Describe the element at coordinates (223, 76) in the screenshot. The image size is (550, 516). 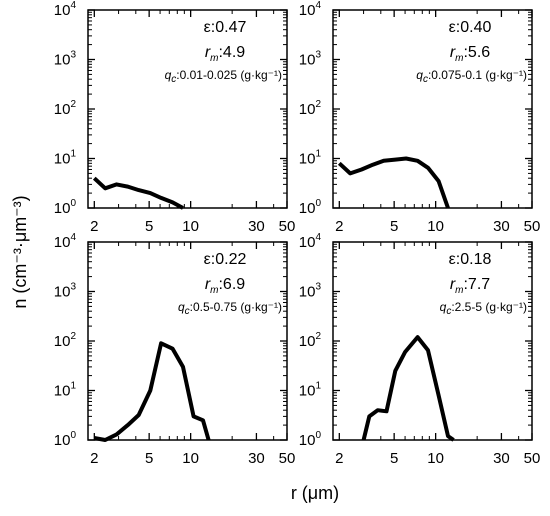
I see `qc-annotation: qc:0.01-0.025 (g·kg⁻¹)` at that location.